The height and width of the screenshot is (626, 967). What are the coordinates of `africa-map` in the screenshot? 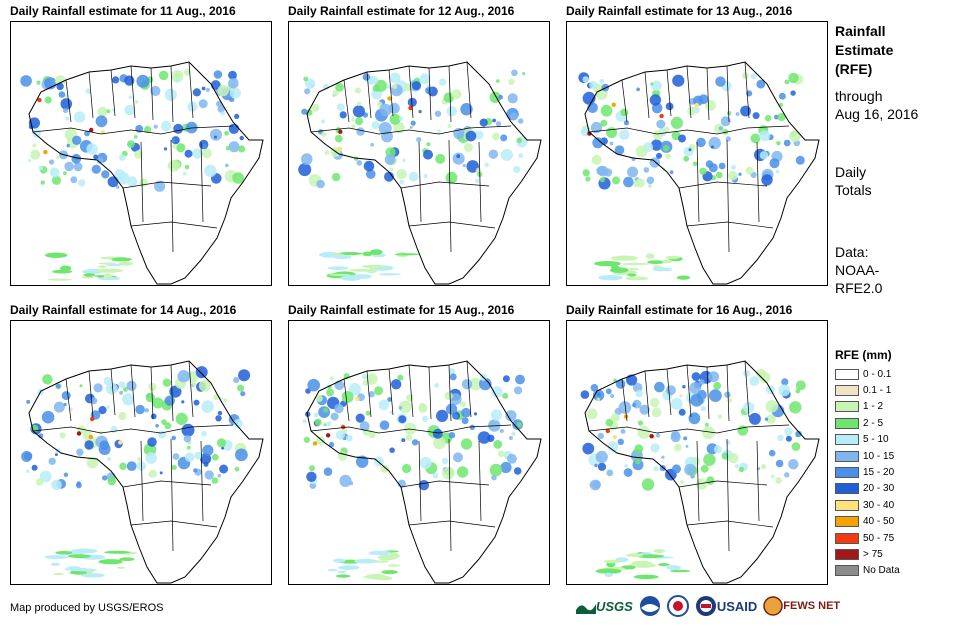 It's located at (699, 173).